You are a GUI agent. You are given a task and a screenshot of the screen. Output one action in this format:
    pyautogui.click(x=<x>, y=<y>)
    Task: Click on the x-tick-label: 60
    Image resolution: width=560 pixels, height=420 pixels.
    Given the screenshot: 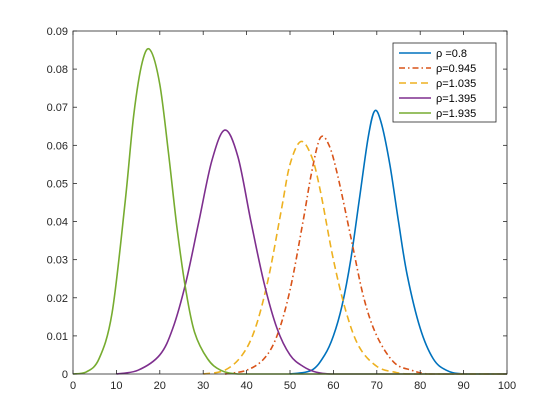 What is the action you would take?
    pyautogui.click(x=333, y=386)
    